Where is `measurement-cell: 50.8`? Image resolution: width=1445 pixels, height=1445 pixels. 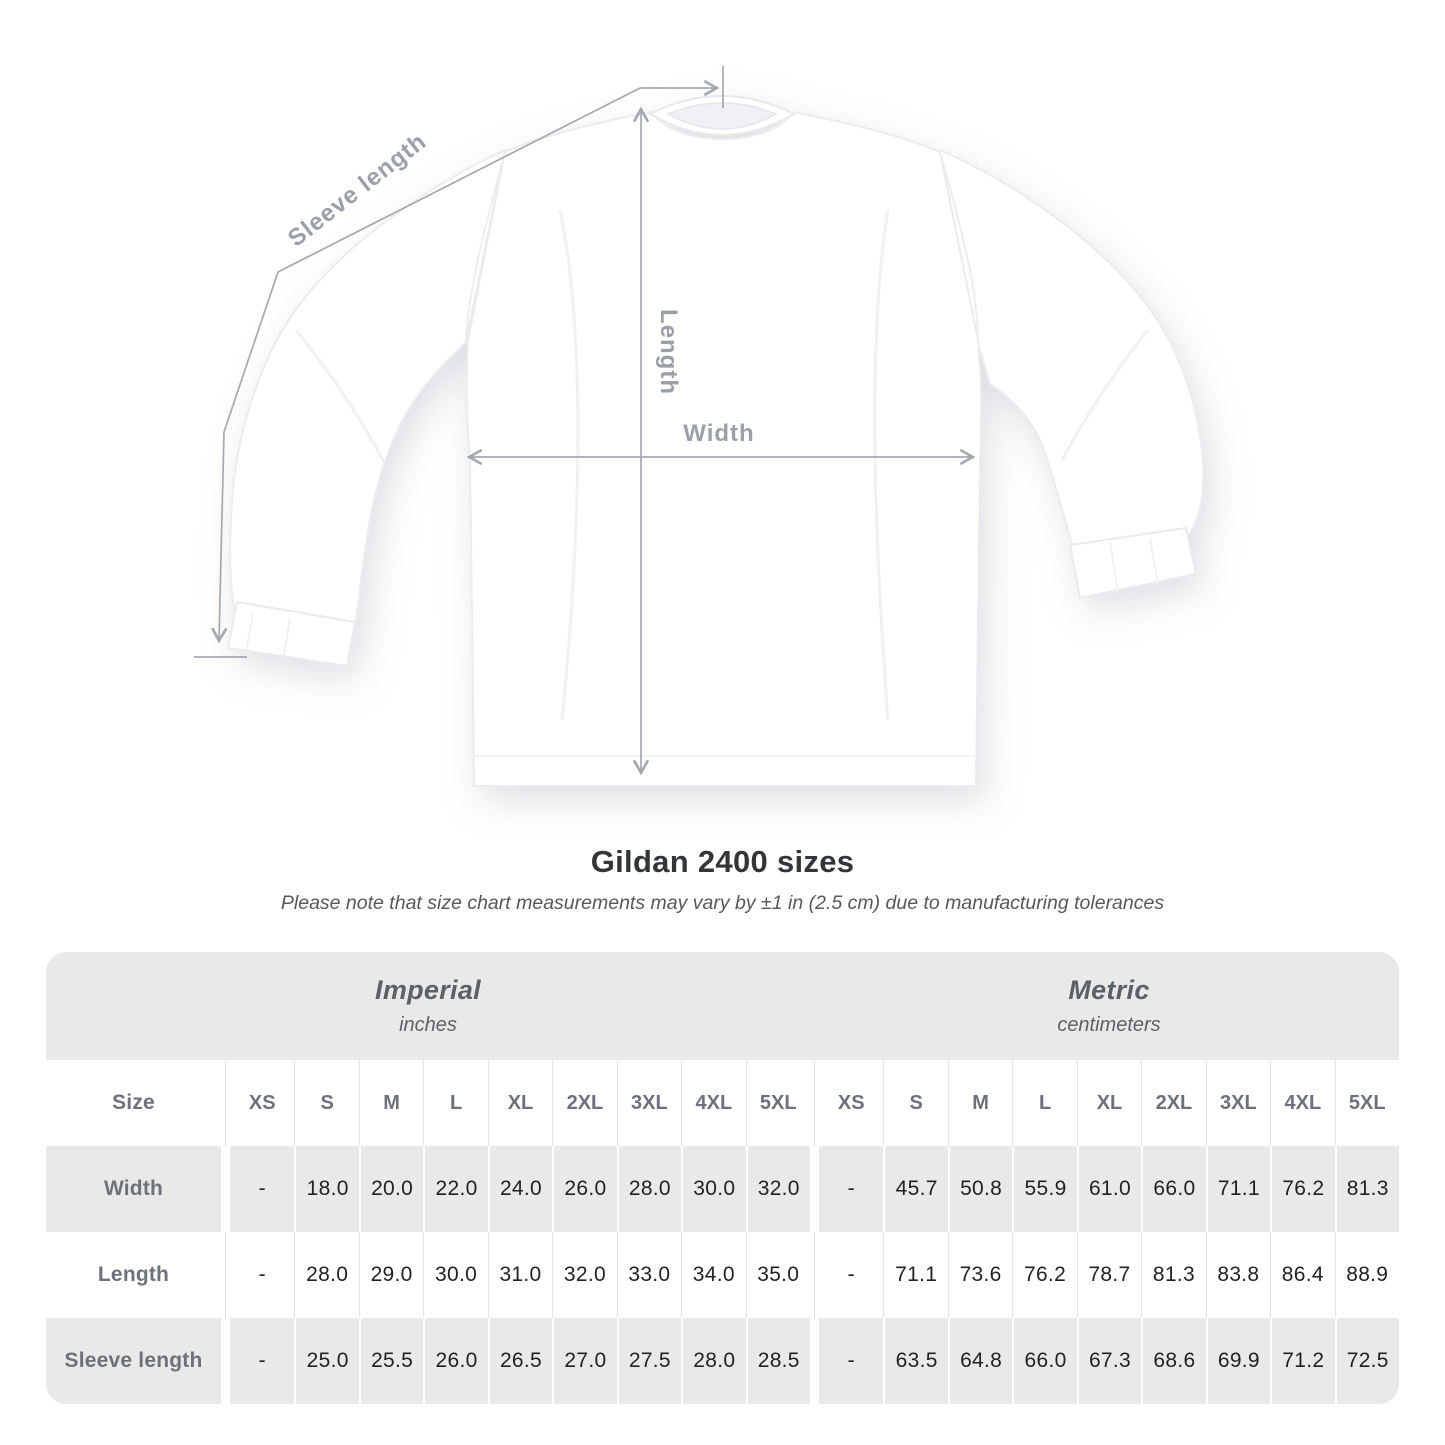
measurement-cell: 50.8 is located at coordinates (980, 1189).